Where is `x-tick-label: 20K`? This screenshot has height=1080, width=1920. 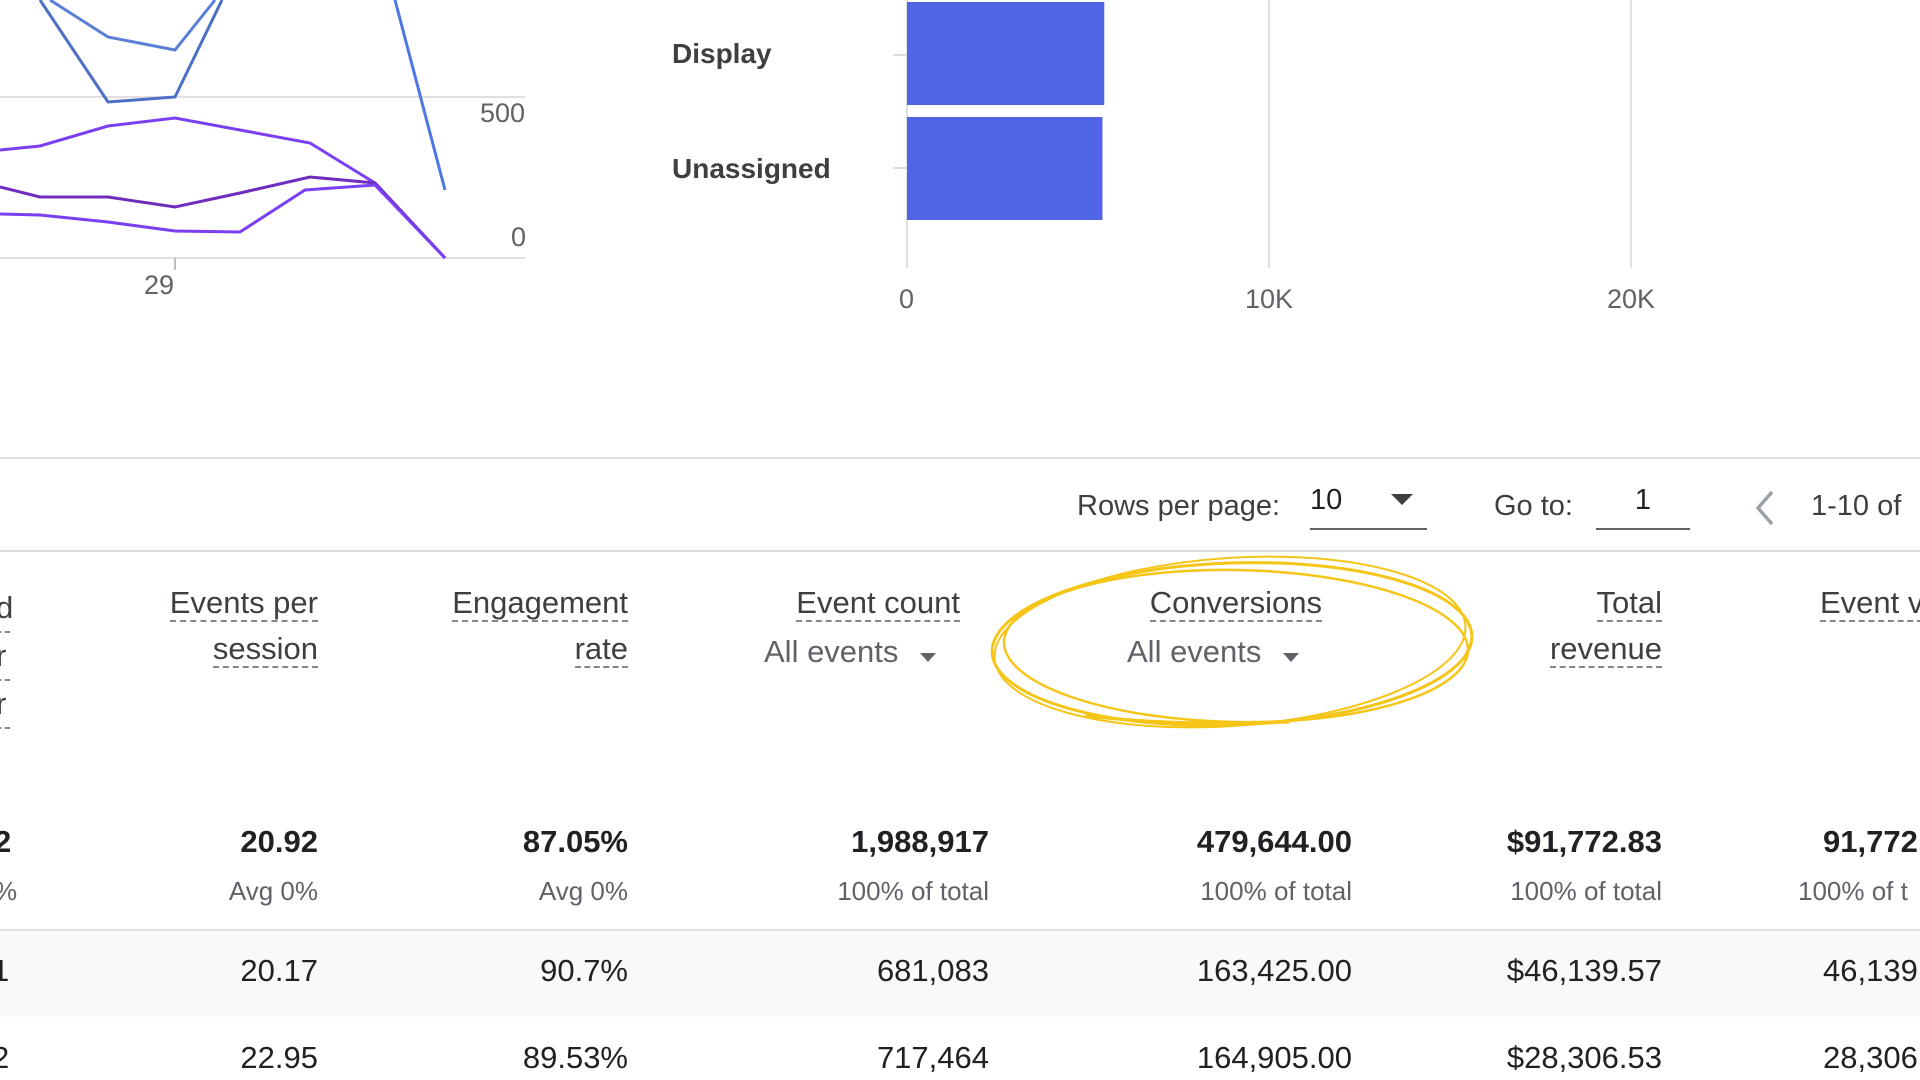 x-tick-label: 20K is located at coordinates (1631, 299).